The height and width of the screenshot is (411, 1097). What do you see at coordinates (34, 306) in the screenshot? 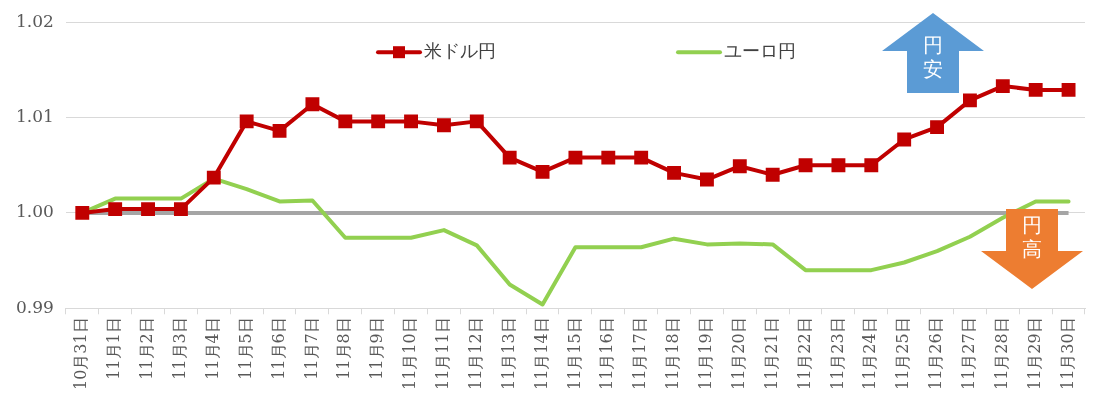
I see `y-tick-label: 0.99` at bounding box center [34, 306].